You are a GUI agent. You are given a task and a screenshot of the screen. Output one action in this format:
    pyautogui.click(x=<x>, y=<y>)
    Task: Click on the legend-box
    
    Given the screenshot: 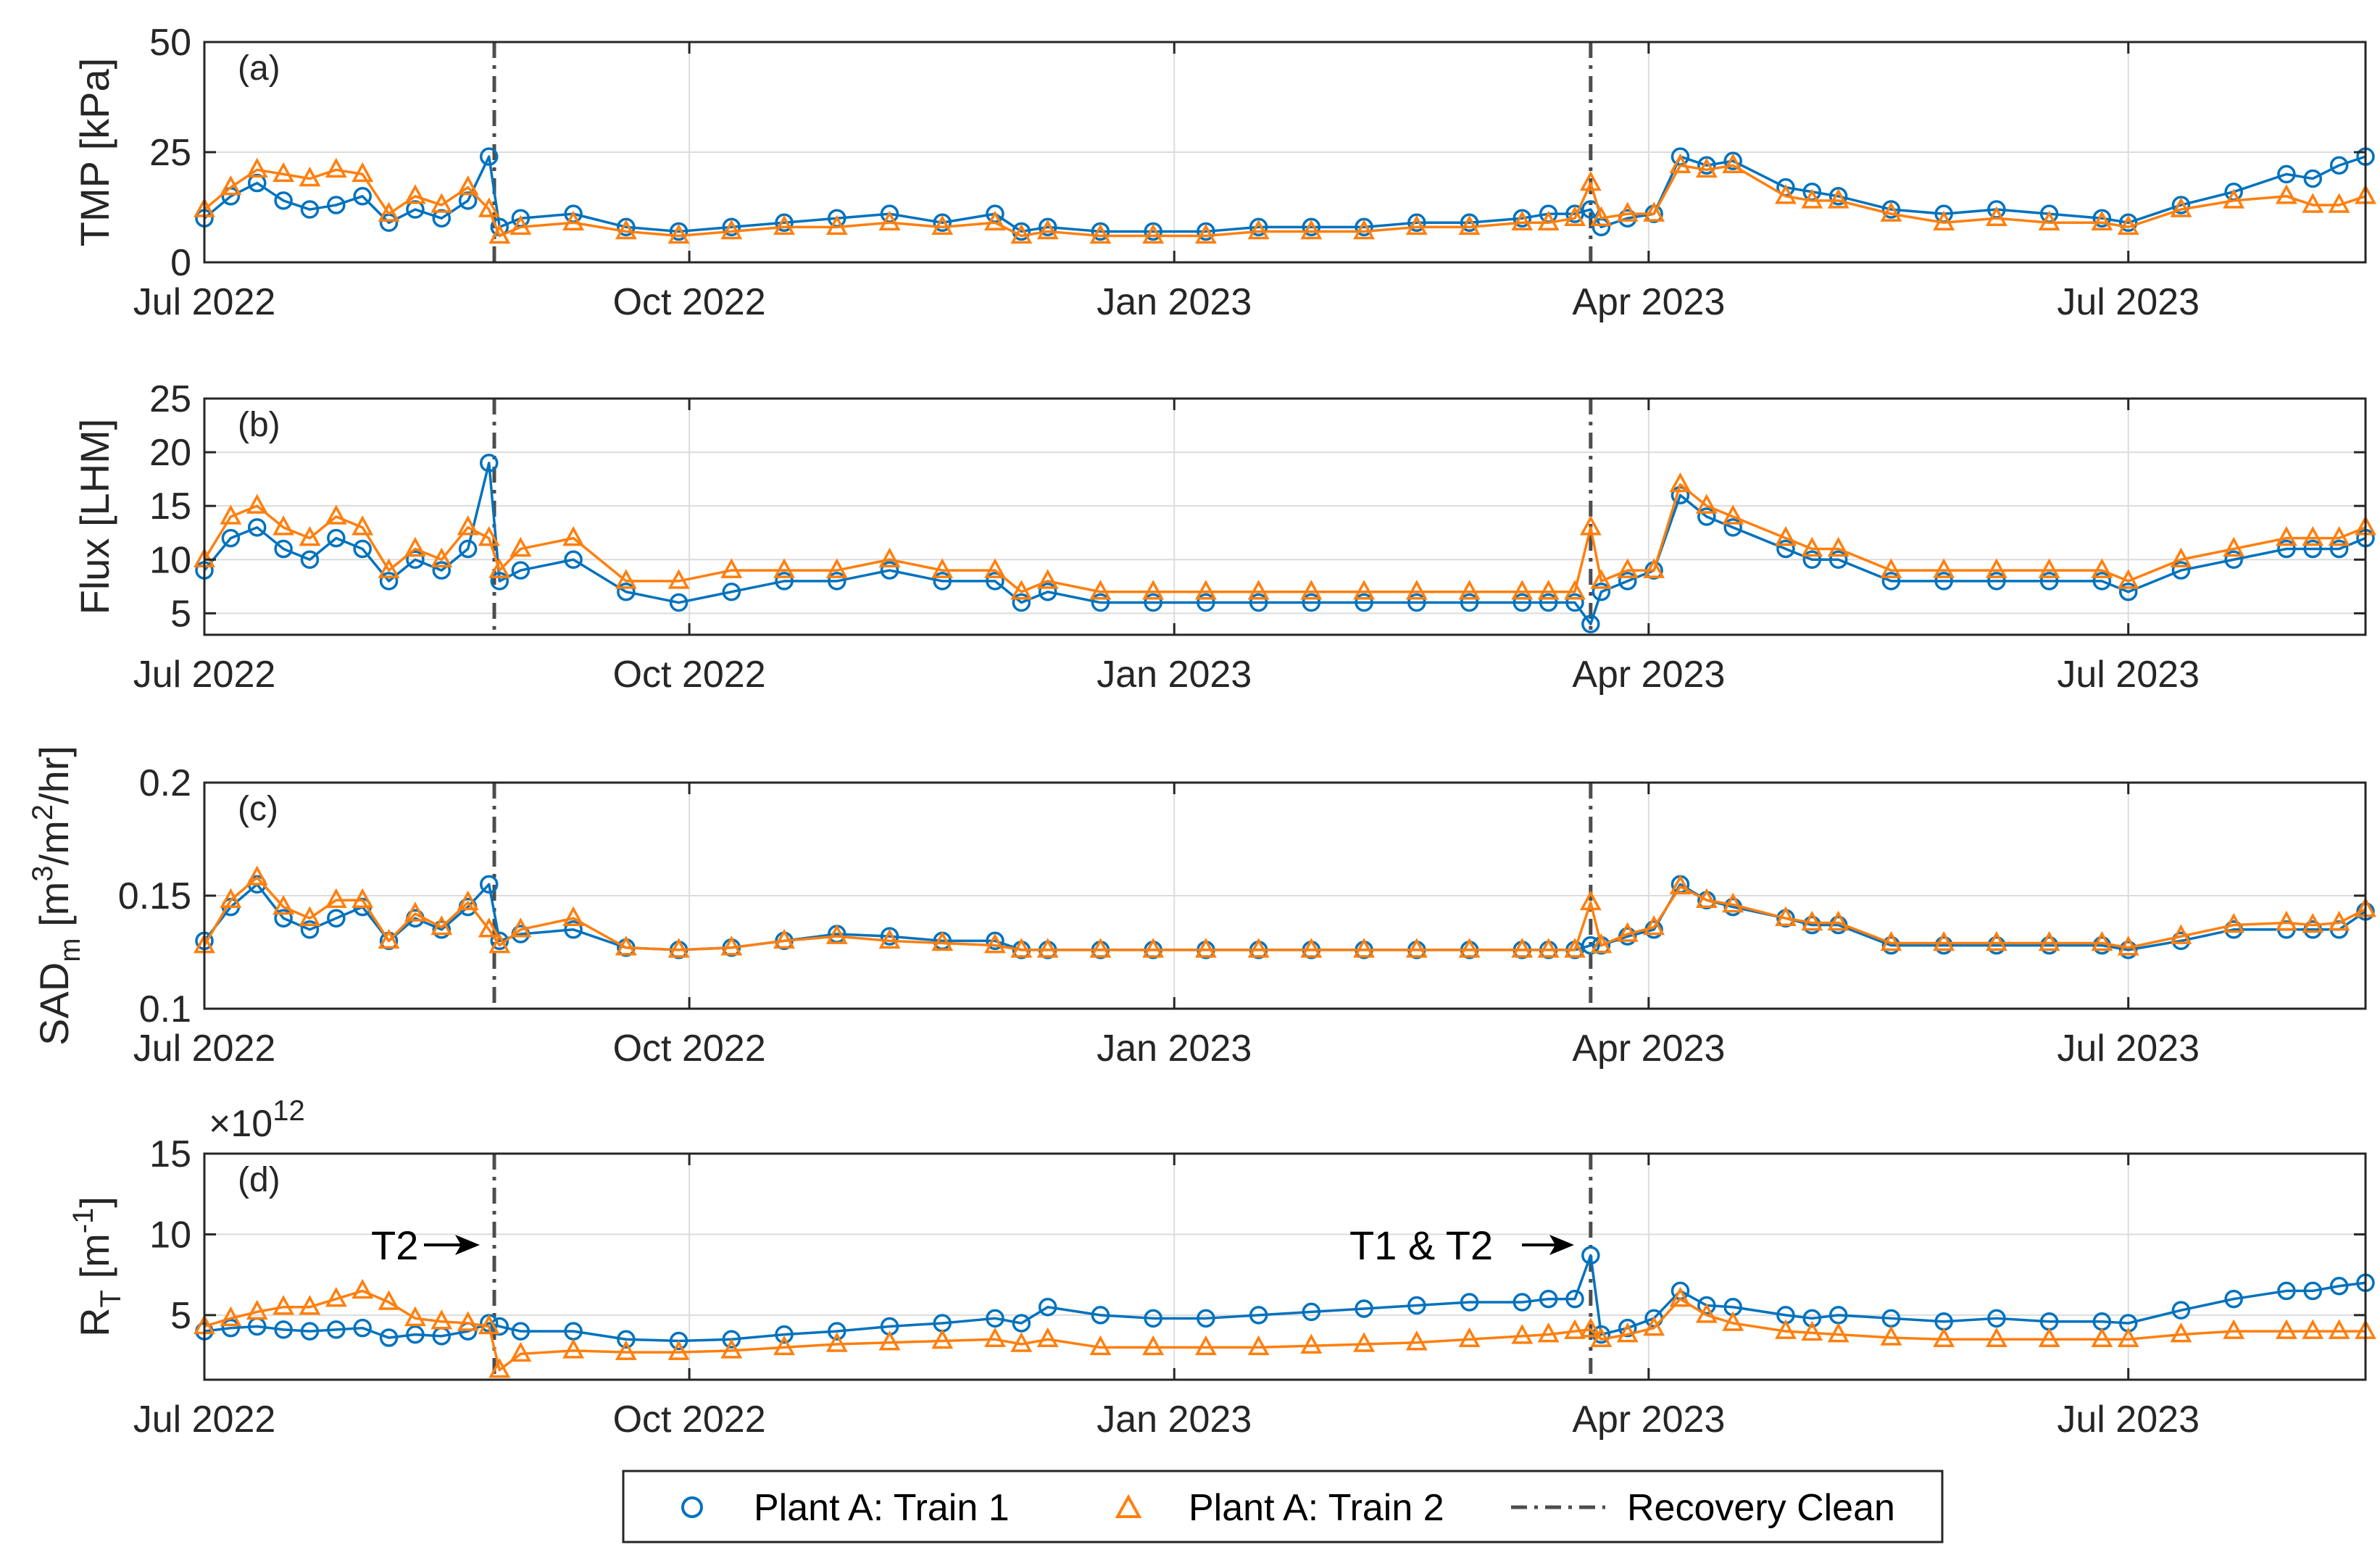 What is the action you would take?
    pyautogui.click(x=1283, y=1506)
    